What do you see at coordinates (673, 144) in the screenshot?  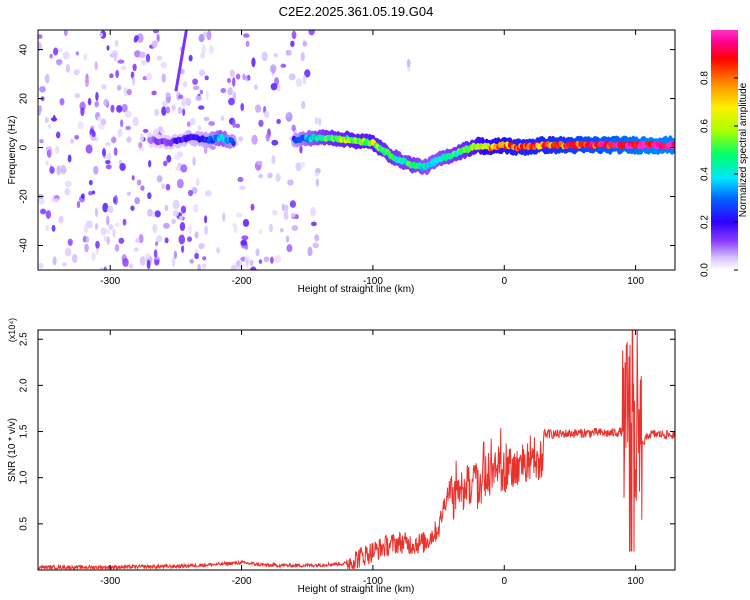 I see `ridge-point` at bounding box center [673, 144].